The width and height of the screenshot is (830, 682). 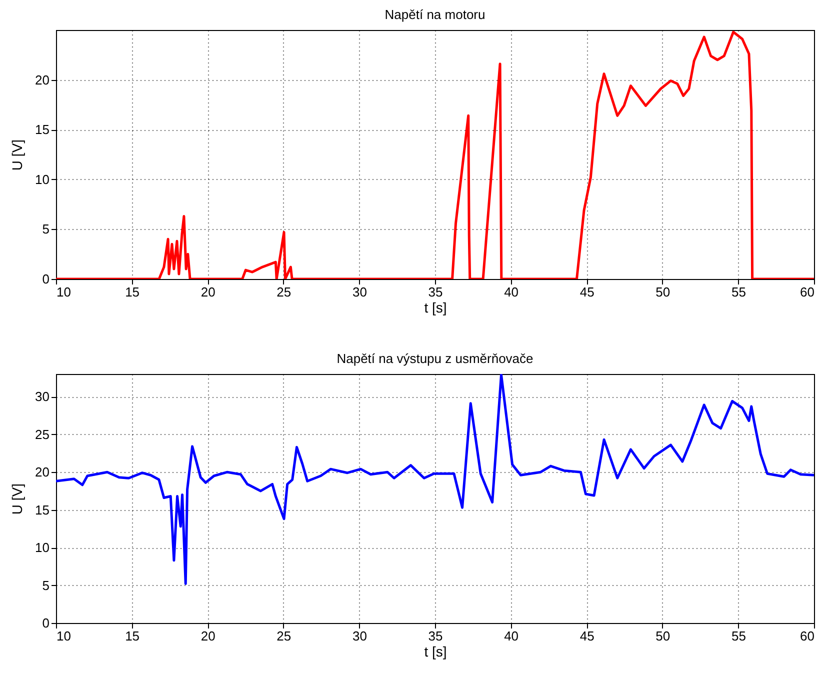 I want to click on chart-title: Napětí na motoru, so click(x=435, y=14).